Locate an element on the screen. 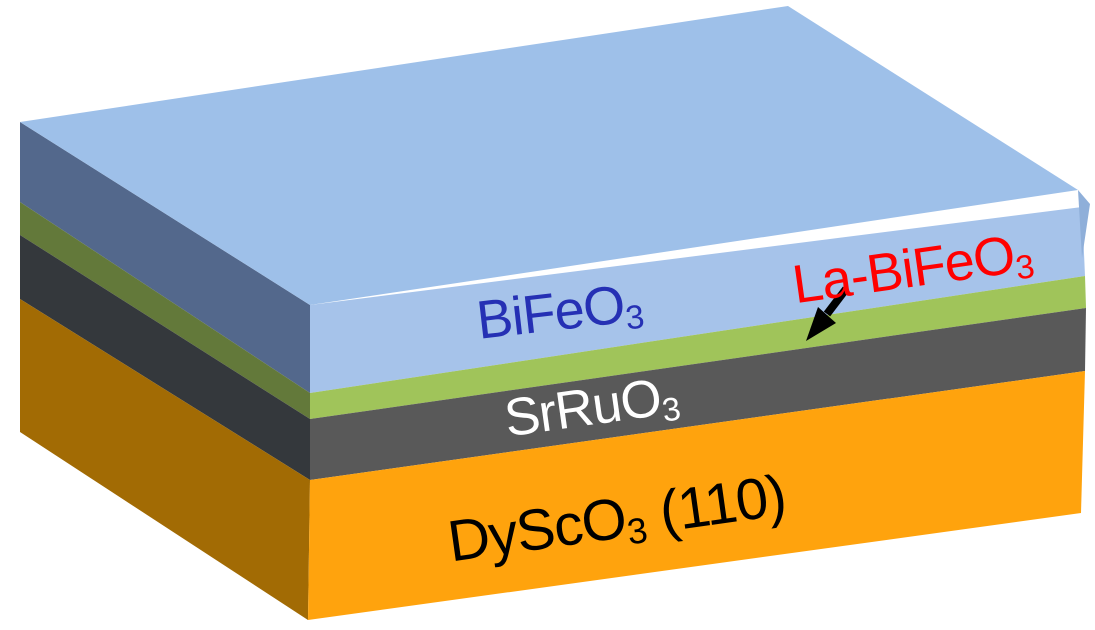  bifeo3-right-edge-face is located at coordinates (1084, 224).